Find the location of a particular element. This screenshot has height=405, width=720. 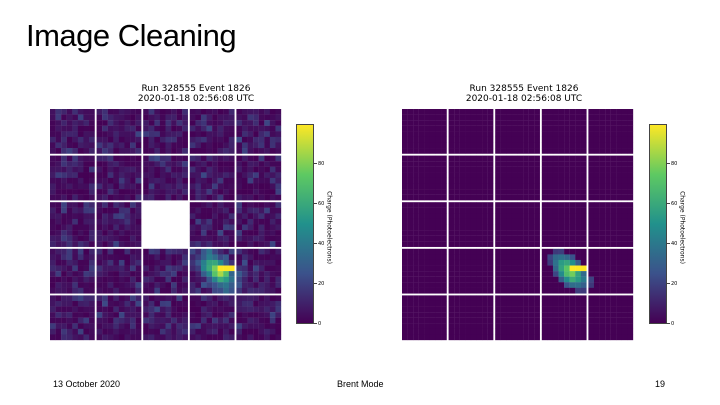

footer-page-number: 19 is located at coordinates (660, 384).